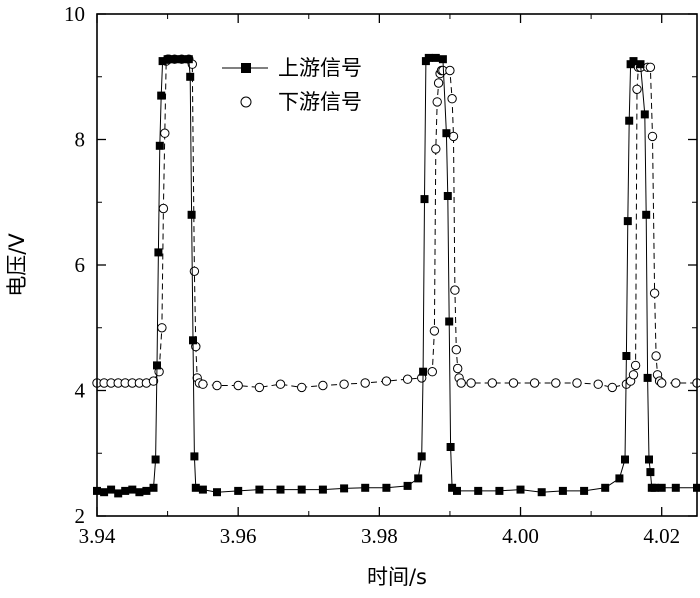  I want to click on x-tick-label: 4.00, so click(520, 536).